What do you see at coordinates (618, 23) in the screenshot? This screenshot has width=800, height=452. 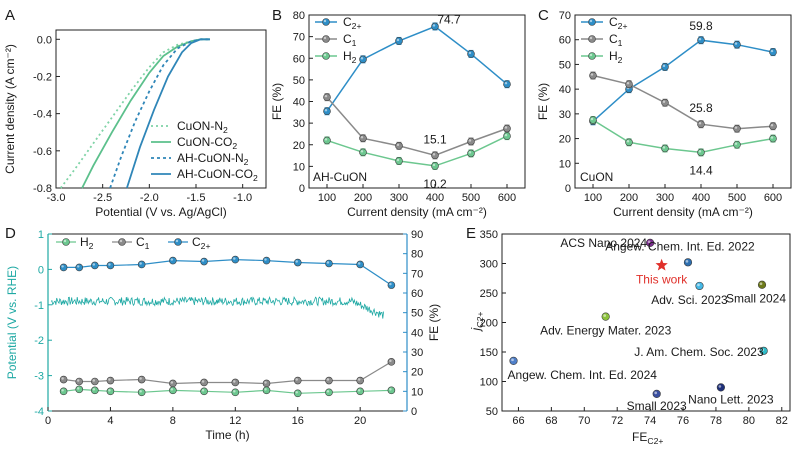 I see `panel-c-legend-label-0: C2+` at bounding box center [618, 23].